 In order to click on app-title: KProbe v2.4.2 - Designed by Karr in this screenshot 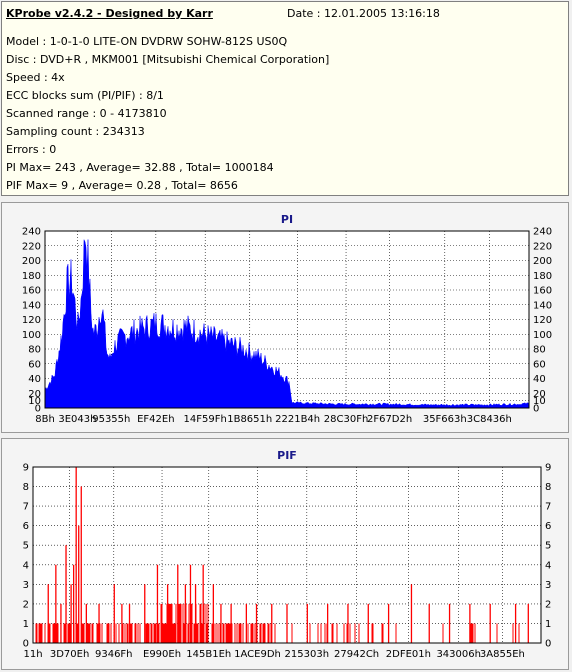, I will do `click(109, 13)`.